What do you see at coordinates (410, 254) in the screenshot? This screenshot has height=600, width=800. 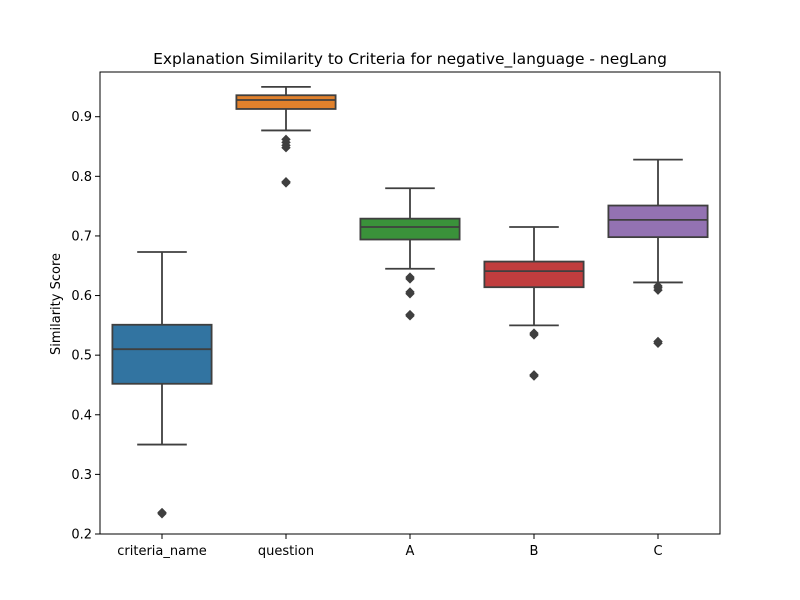 I see `box-group-a` at bounding box center [410, 254].